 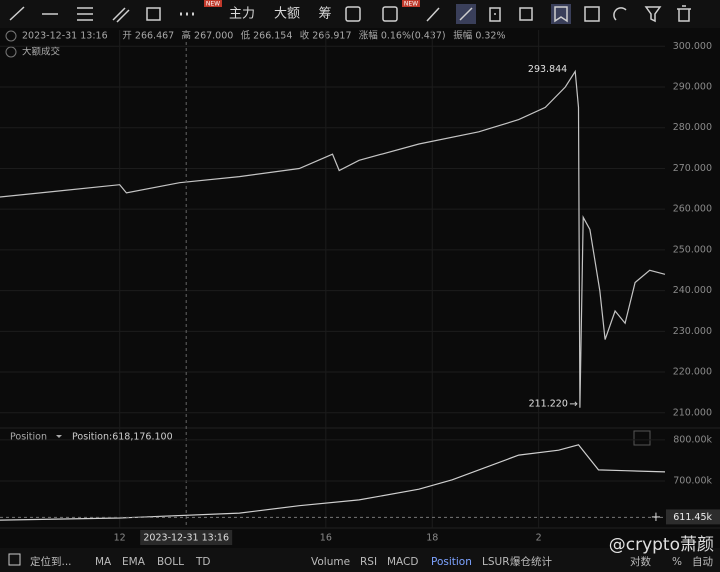 I want to click on pen-tool, so click(x=433, y=14).